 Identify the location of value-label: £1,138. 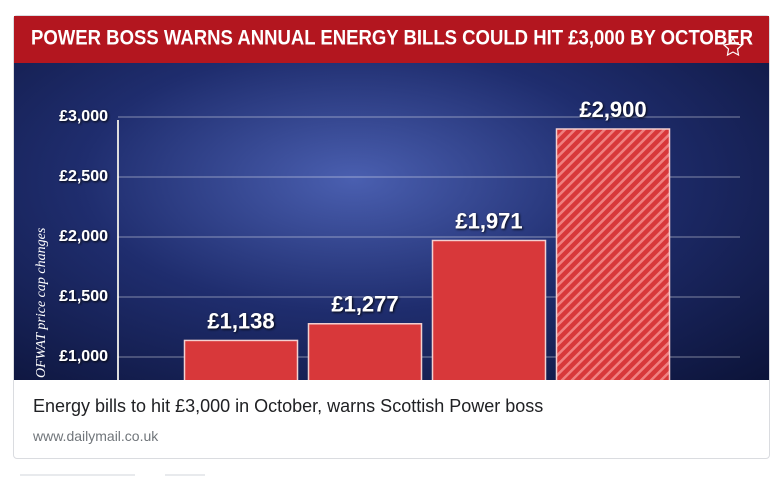
(240, 320).